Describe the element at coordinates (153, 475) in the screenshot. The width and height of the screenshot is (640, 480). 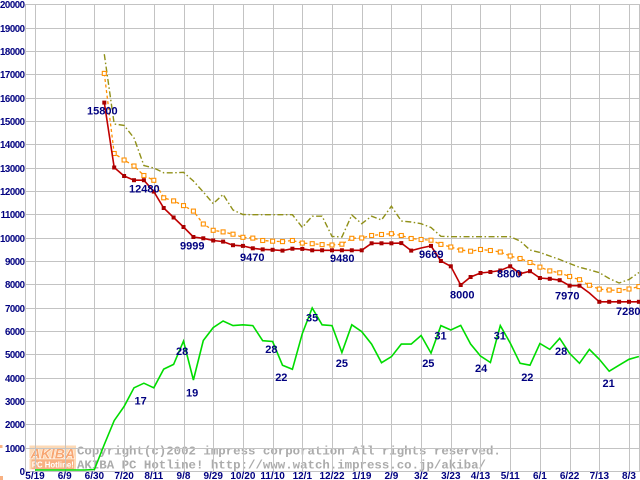
I see `svg-text: 8/11` at that location.